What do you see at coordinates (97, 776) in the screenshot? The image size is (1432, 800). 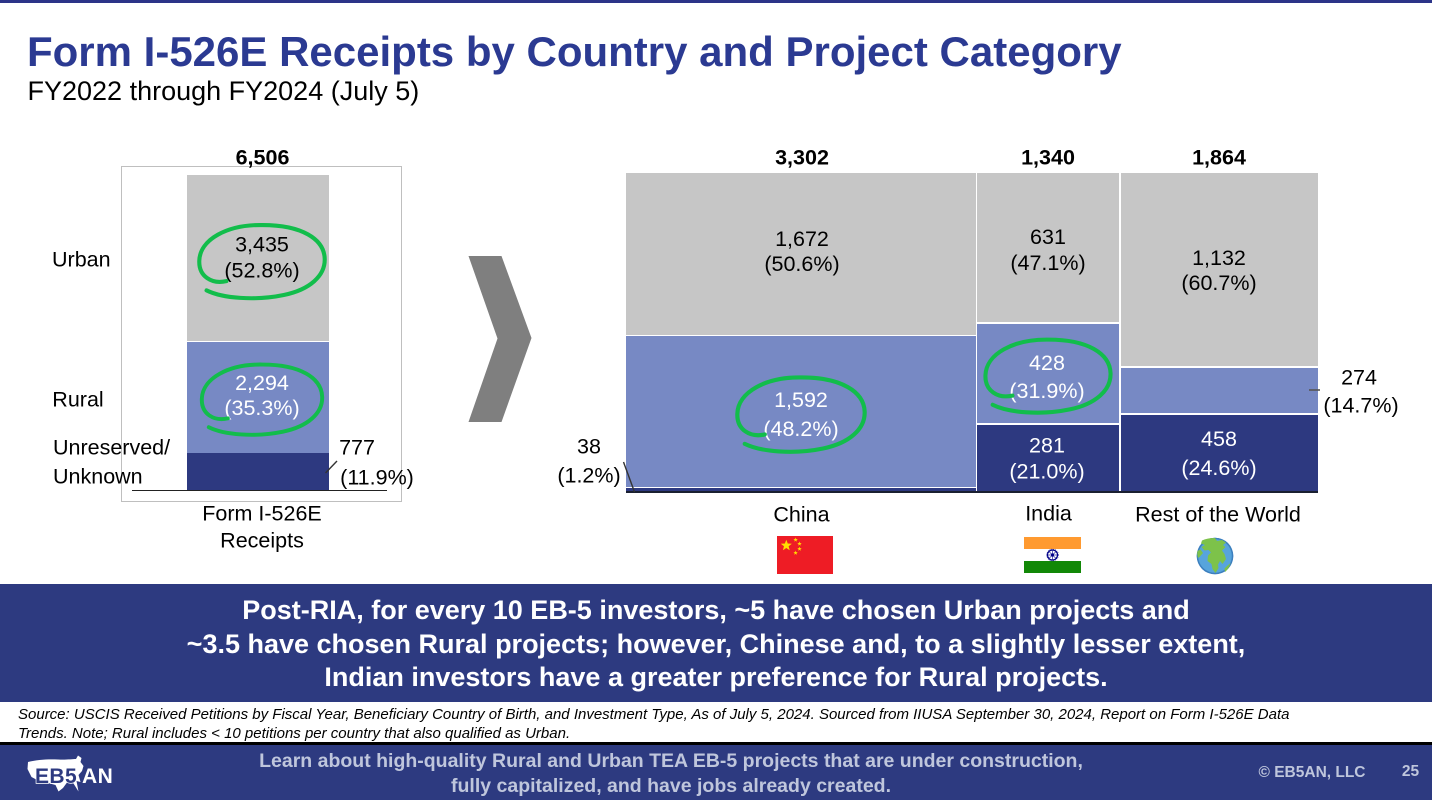 I see `svg-text: AN` at bounding box center [97, 776].